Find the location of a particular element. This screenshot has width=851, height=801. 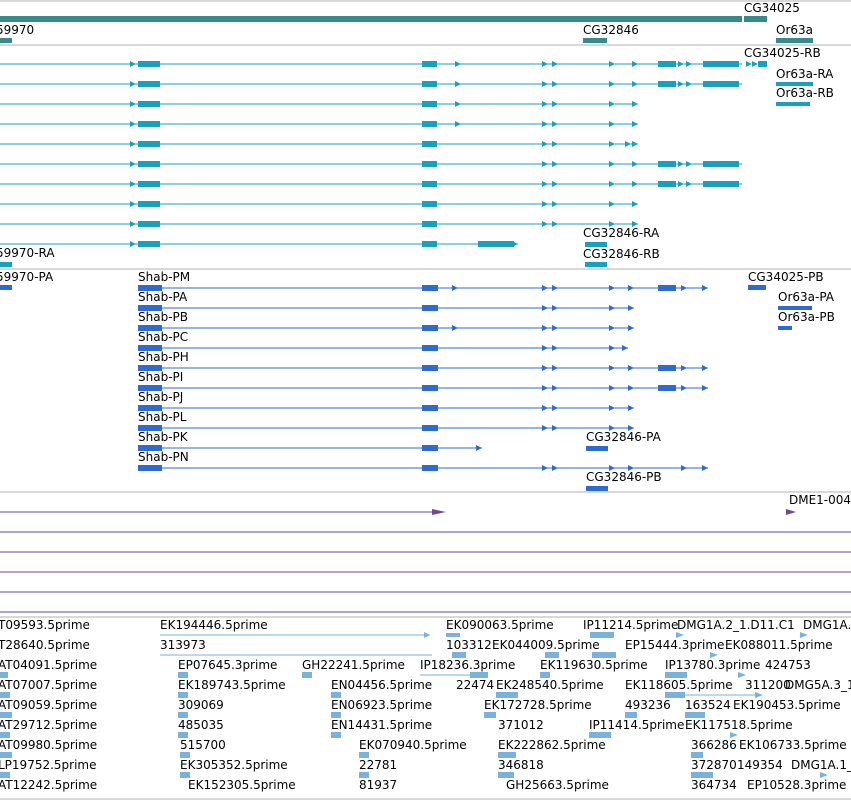

est-feature-label: EK088011.5prime is located at coordinates (779, 645).